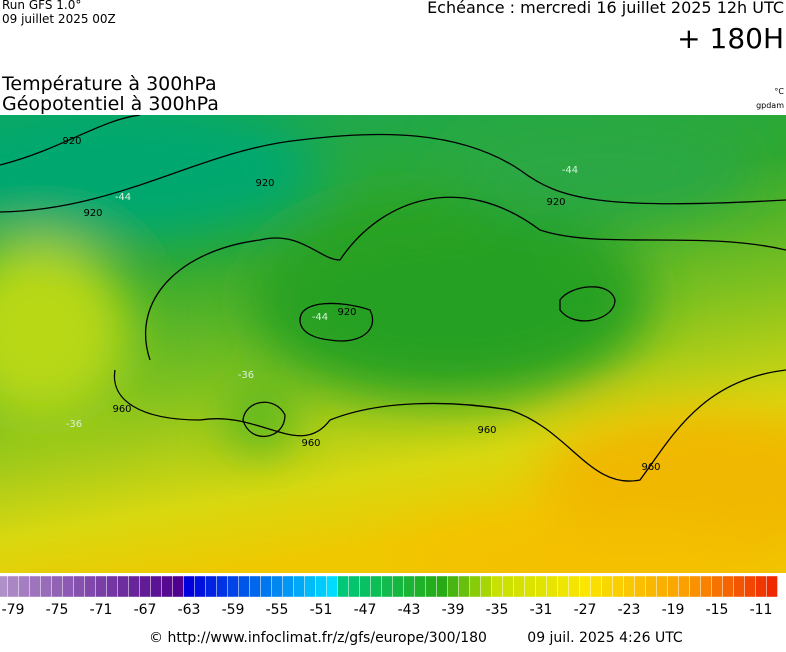  What do you see at coordinates (779, 91) in the screenshot?
I see `unit-temperature: °C` at bounding box center [779, 91].